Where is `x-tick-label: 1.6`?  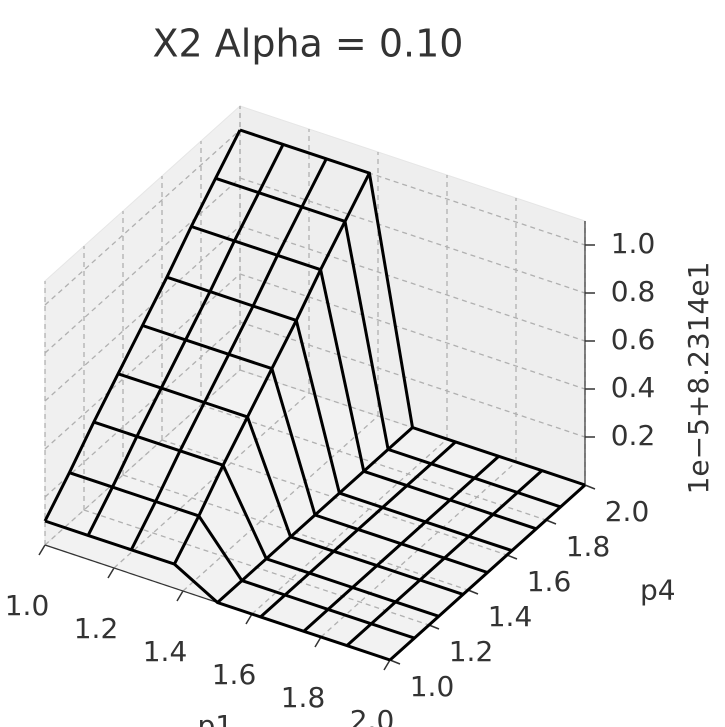 x-tick-label: 1.6 is located at coordinates (234, 674).